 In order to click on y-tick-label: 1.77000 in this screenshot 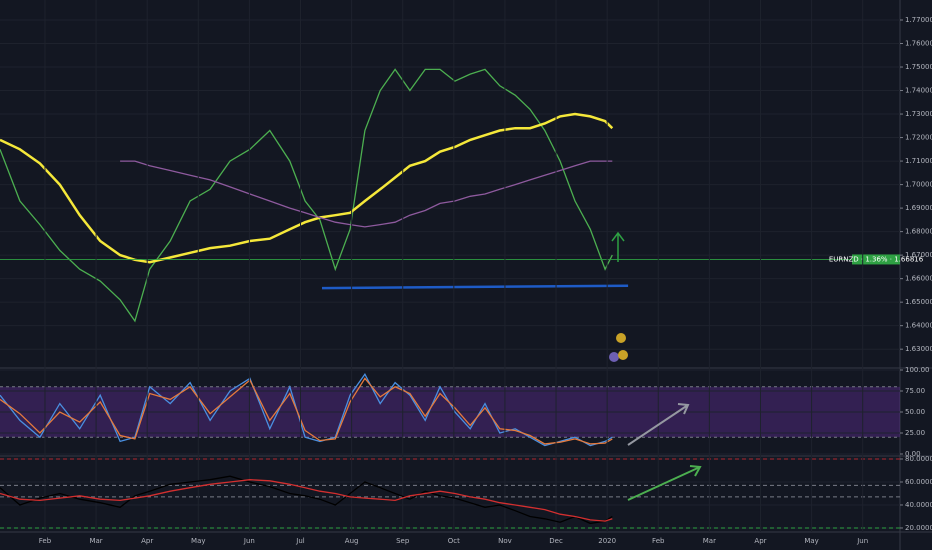, I will do `click(918, 20)`.